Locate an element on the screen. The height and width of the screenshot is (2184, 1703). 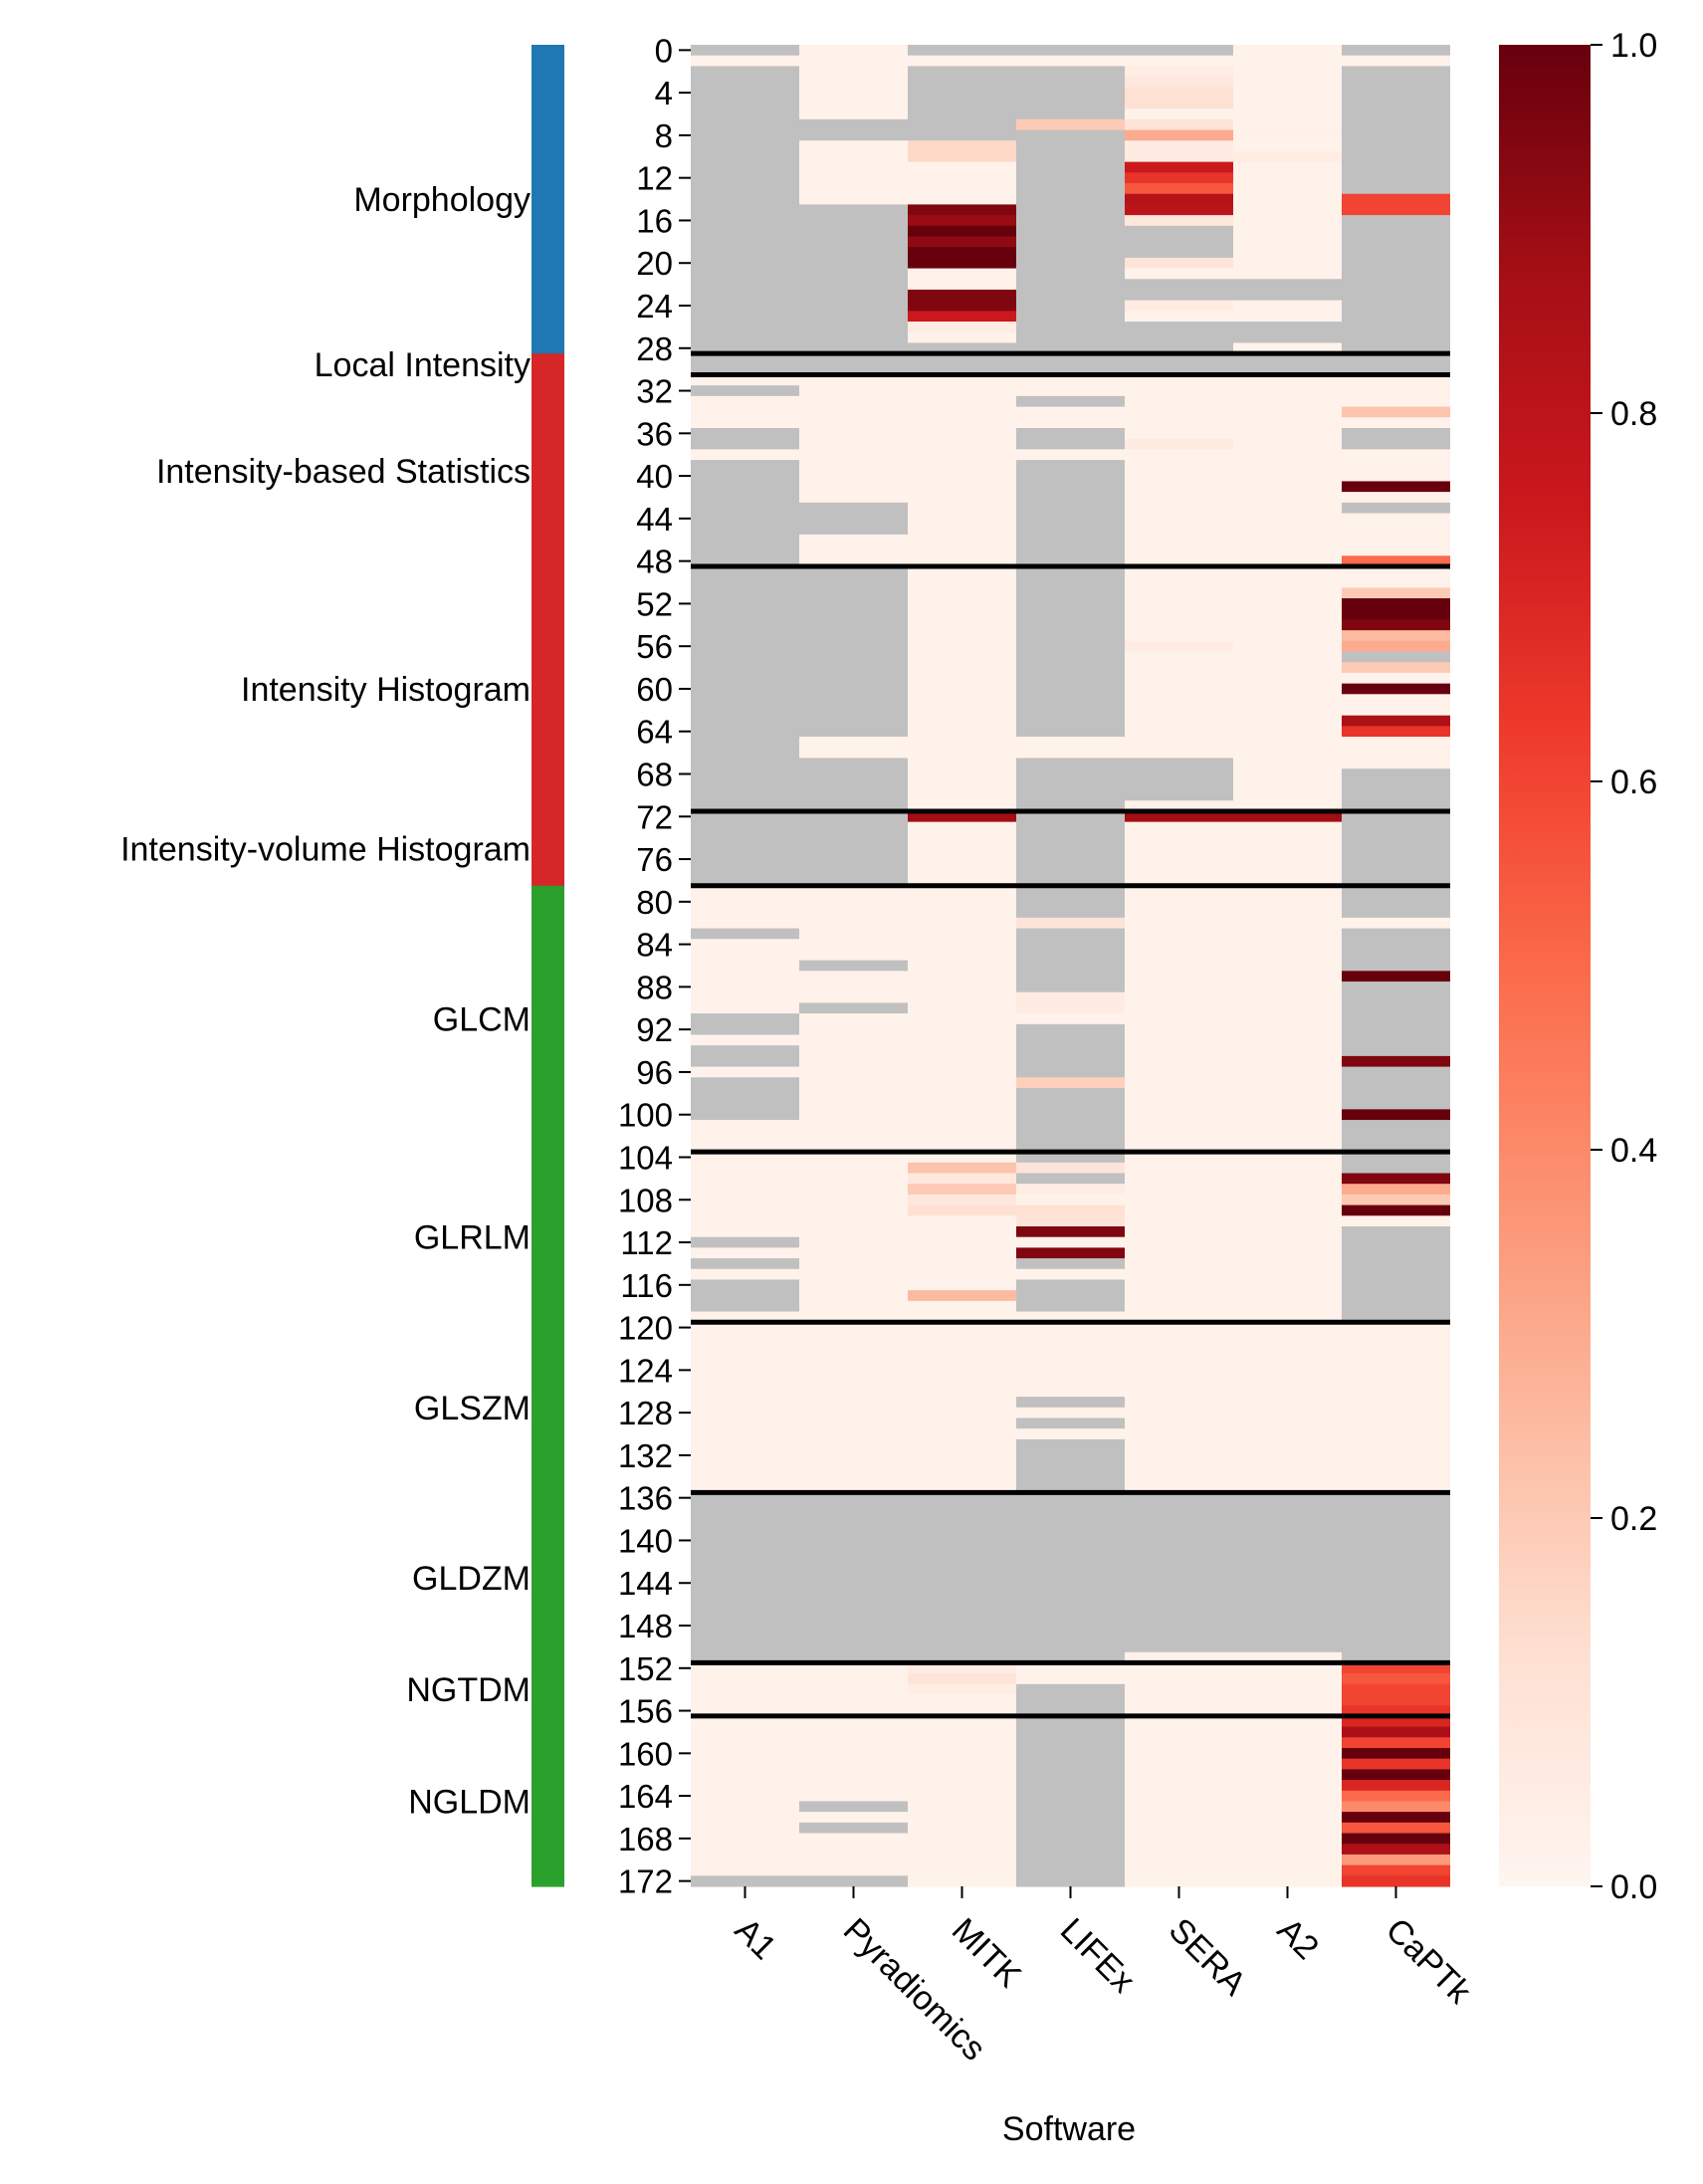
row-tick-label: 140 is located at coordinates (645, 1540).